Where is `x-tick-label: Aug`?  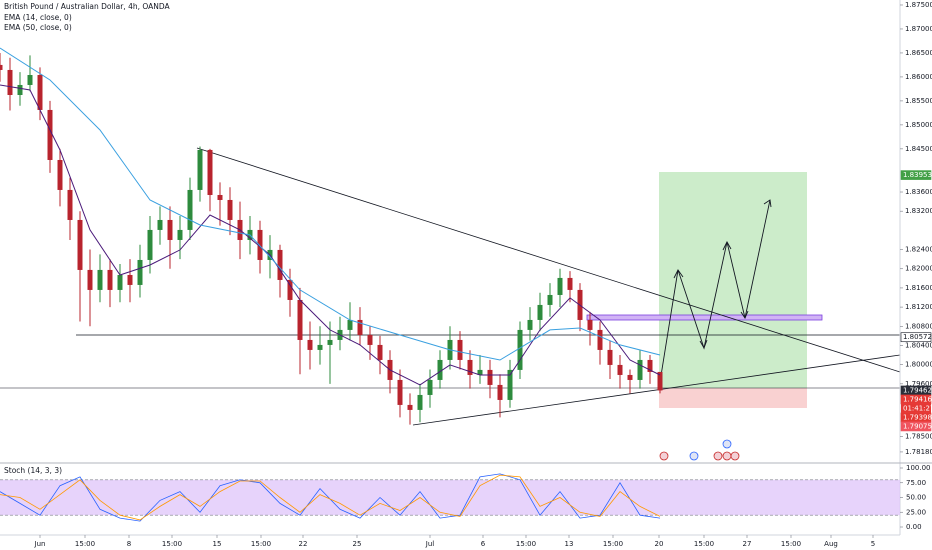 x-tick-label: Aug is located at coordinates (831, 544).